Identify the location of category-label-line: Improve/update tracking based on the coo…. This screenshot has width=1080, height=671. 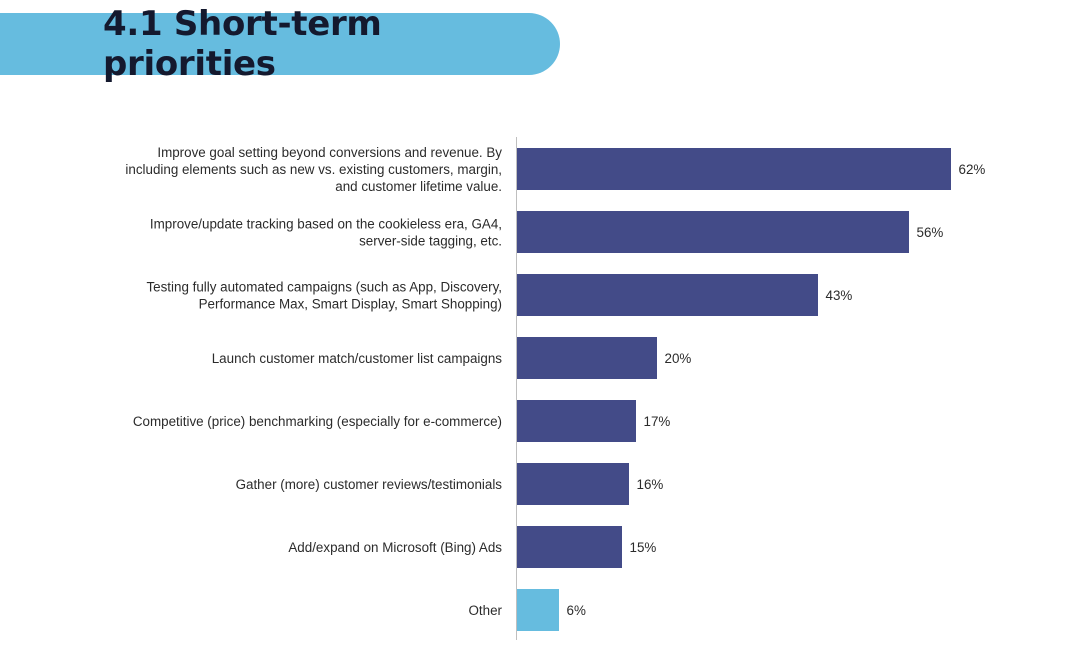
(326, 224).